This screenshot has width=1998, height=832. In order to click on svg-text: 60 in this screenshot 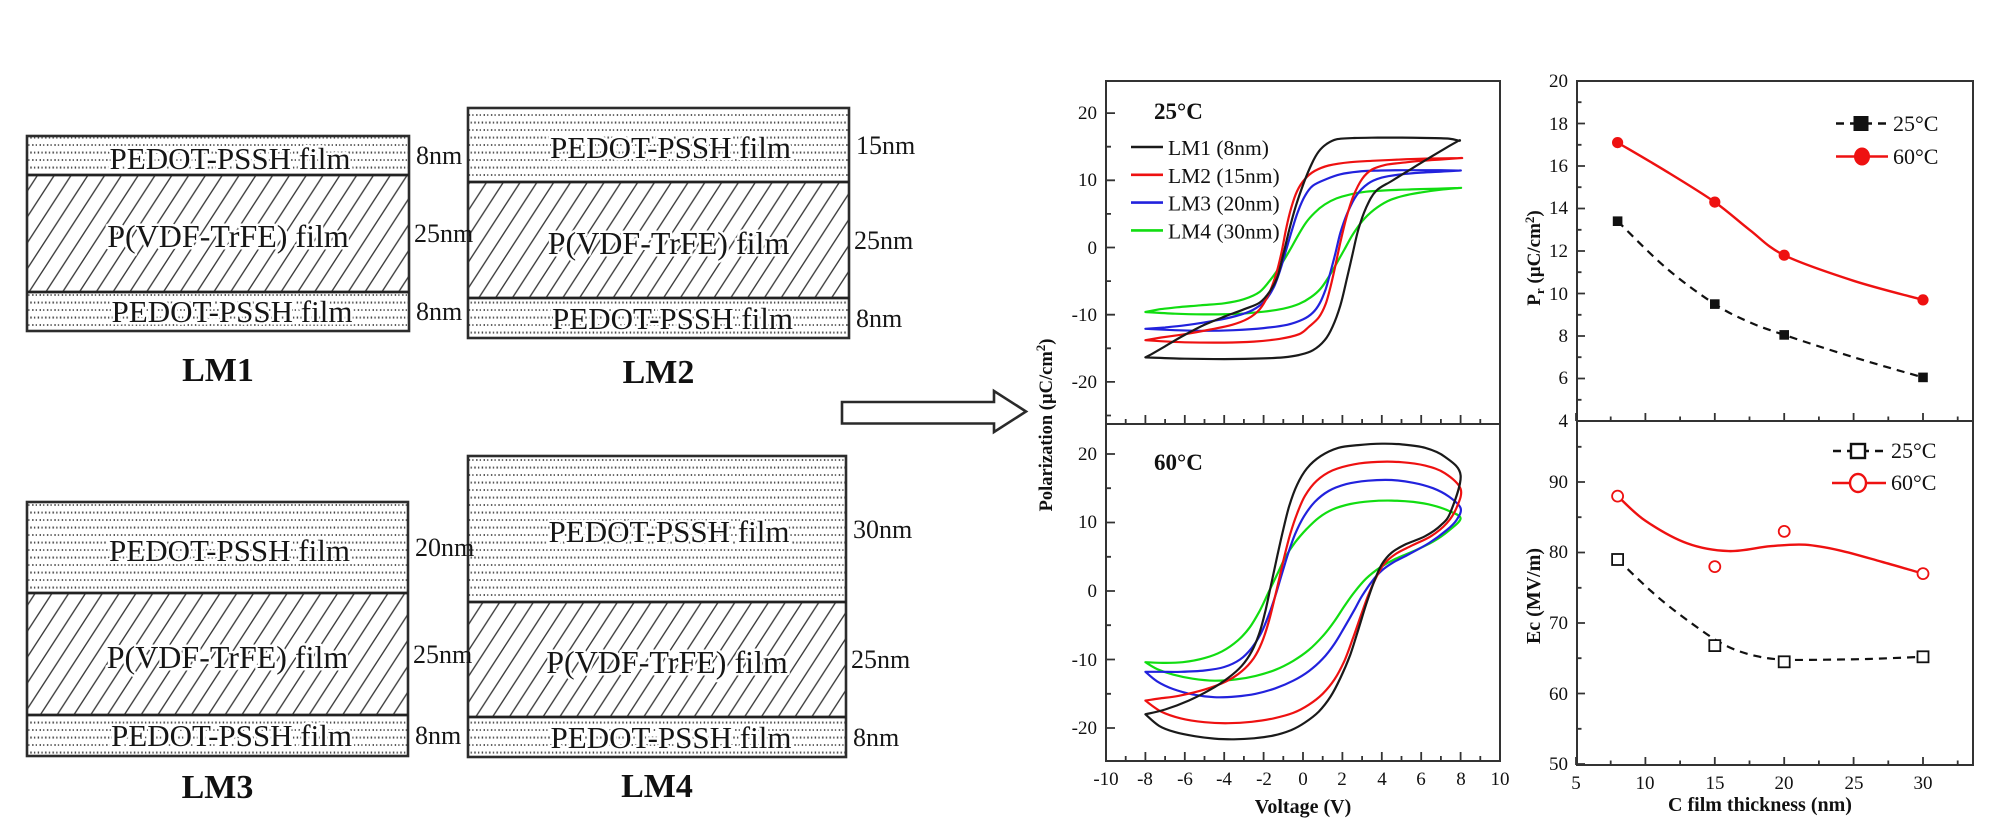, I will do `click(1558, 694)`.